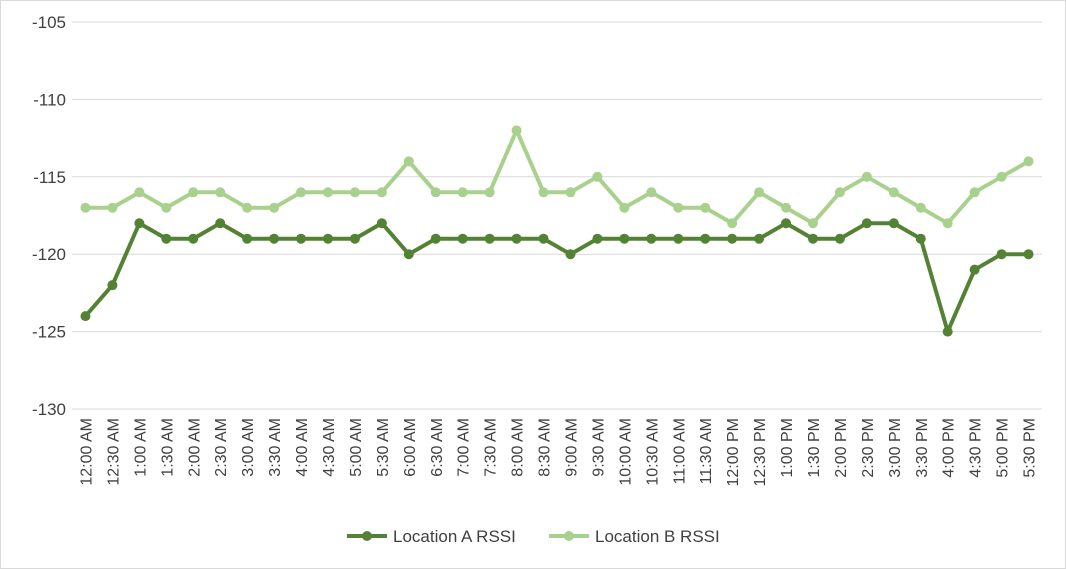 The image size is (1066, 569). What do you see at coordinates (221, 447) in the screenshot?
I see `x-tick-label: 2:30 AM` at bounding box center [221, 447].